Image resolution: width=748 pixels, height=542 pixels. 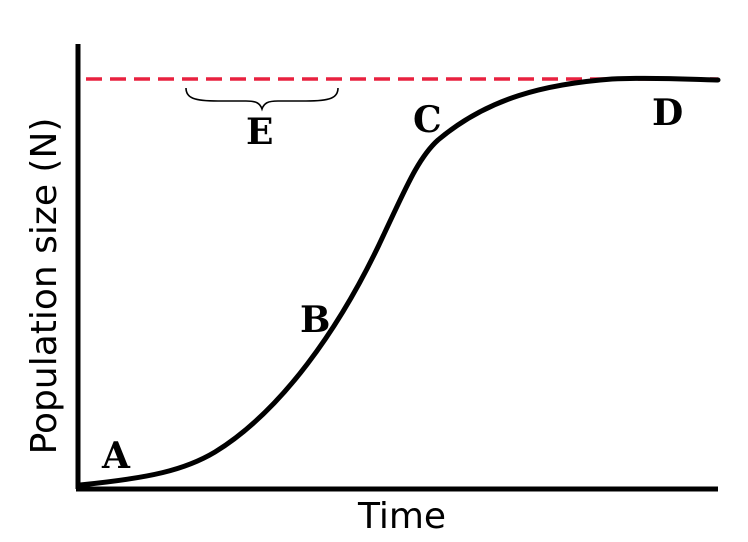 I want to click on label-e: E, so click(x=259, y=132).